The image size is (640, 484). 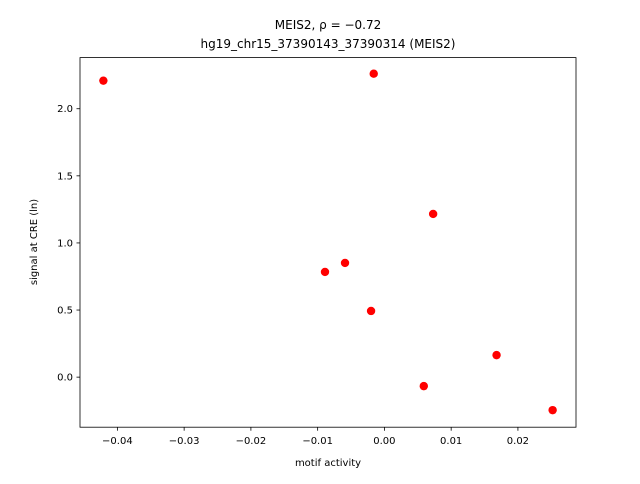 What do you see at coordinates (518, 441) in the screenshot?
I see `x-tick-label: 0.02` at bounding box center [518, 441].